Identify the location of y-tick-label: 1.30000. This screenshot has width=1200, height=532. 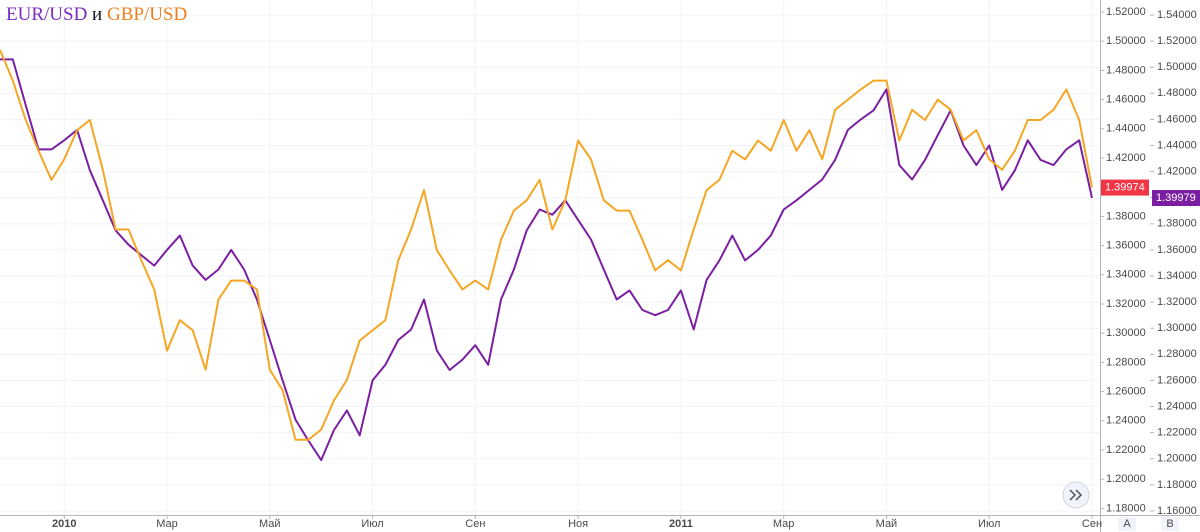
(1177, 328).